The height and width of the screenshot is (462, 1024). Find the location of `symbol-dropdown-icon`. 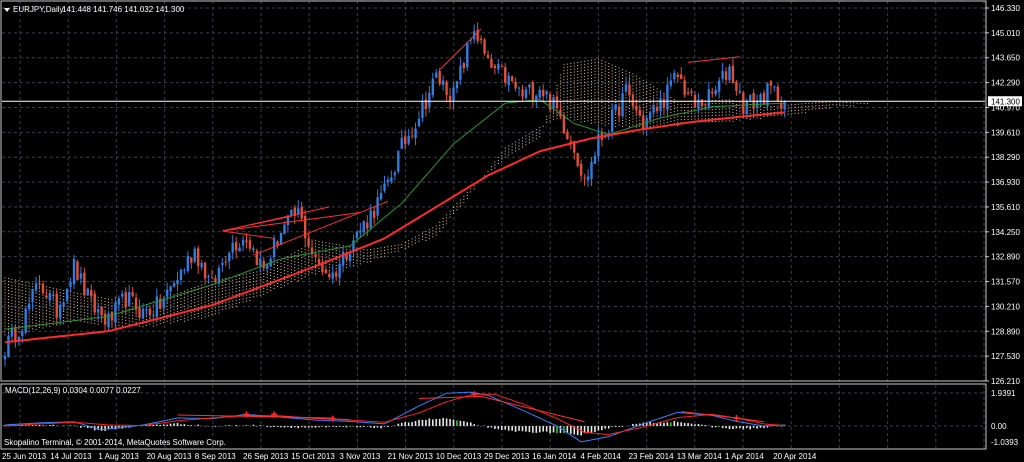

symbol-dropdown-icon is located at coordinates (7, 10).